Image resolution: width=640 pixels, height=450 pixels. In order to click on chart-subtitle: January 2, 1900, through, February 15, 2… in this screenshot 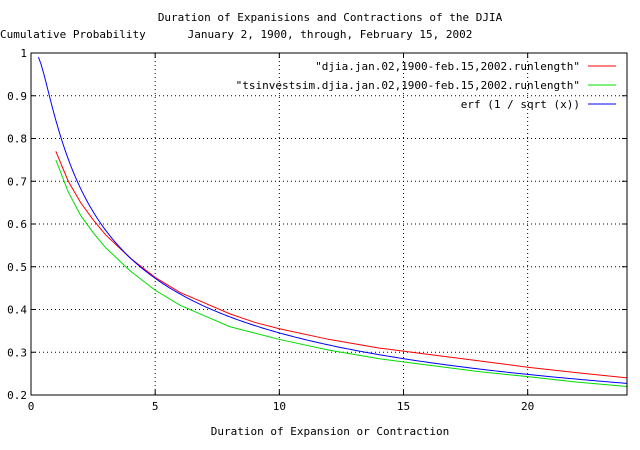, I will do `click(330, 34)`.